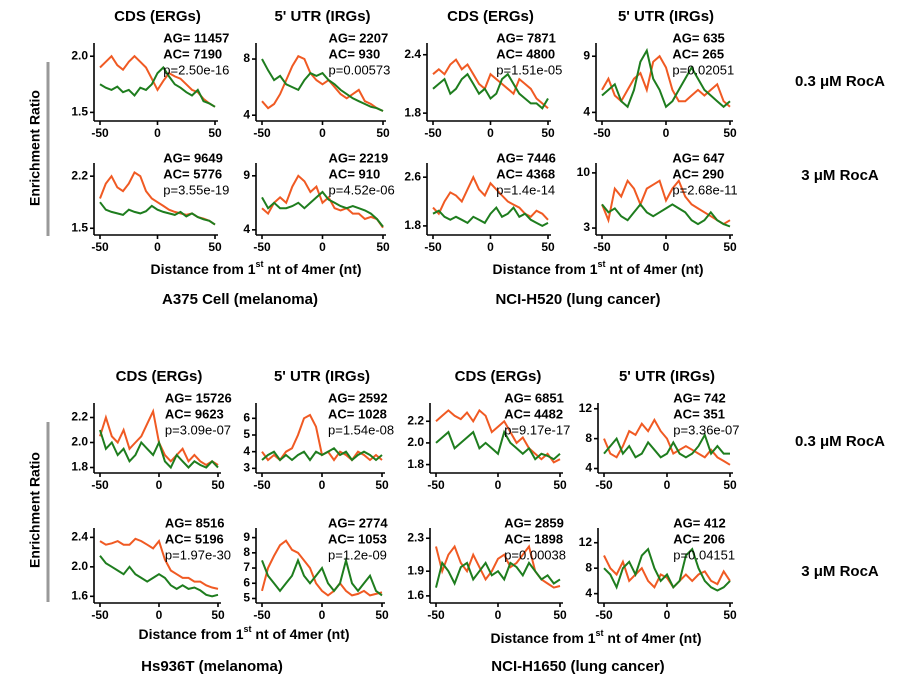 The width and height of the screenshot is (898, 693). What do you see at coordinates (415, 537) in the screenshot?
I see `y-tick-label: 2.3` at bounding box center [415, 537].